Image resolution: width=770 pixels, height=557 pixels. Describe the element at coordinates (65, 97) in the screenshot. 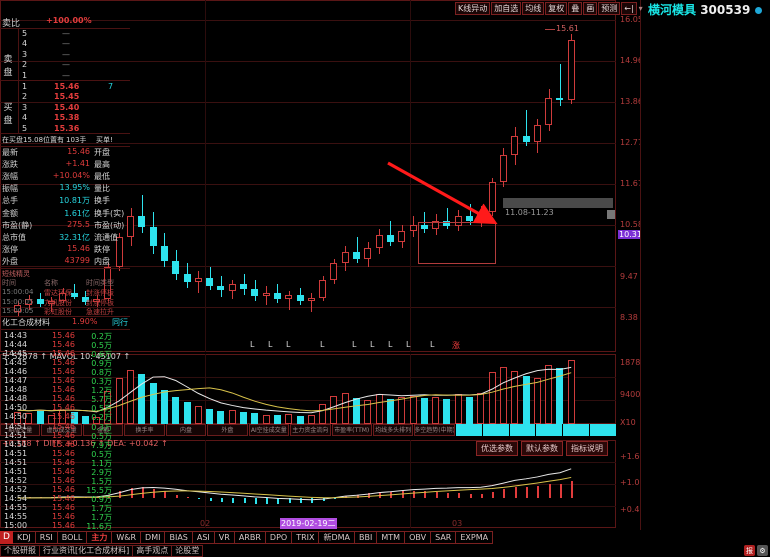

I see `buy-order-row: 2 15.45` at that location.